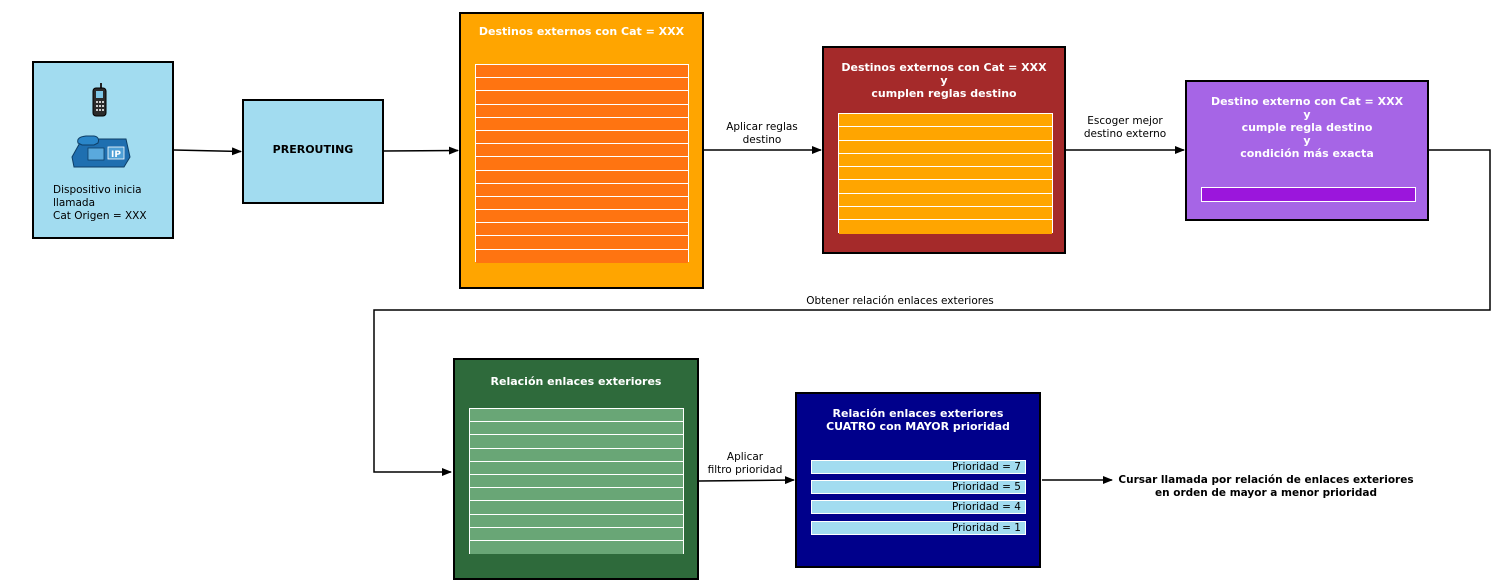  What do you see at coordinates (116, 155) in the screenshot?
I see `ip-label: IP` at bounding box center [116, 155].